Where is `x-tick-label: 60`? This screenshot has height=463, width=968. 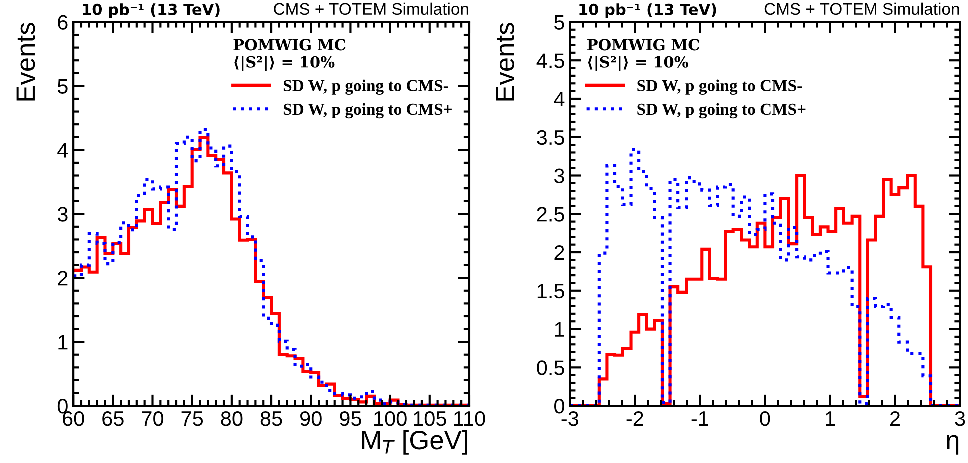 x-tick-label: 60 is located at coordinates (73, 418).